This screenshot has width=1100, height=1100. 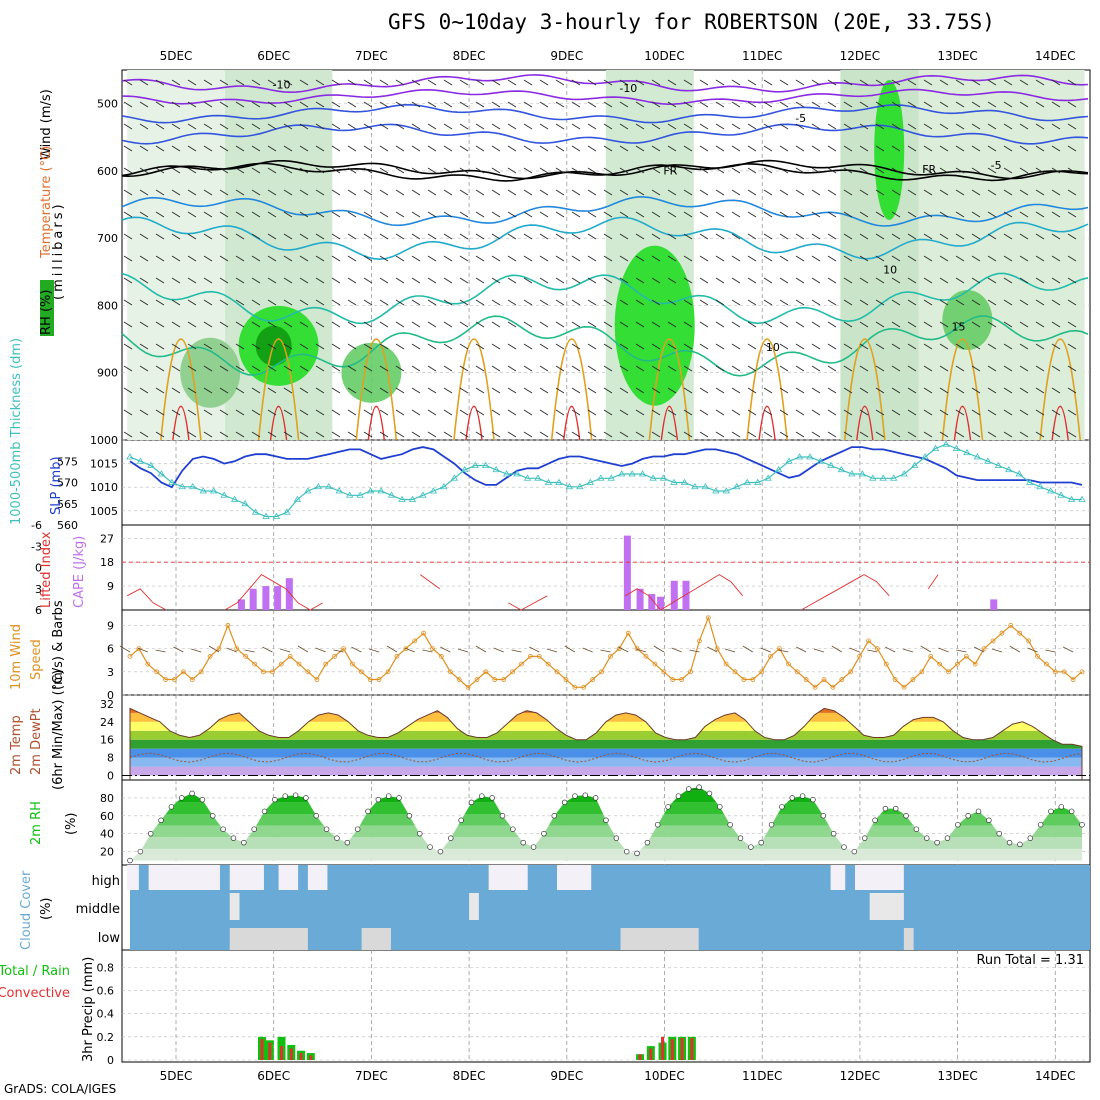 I want to click on date-label-bottom: 14DEC, so click(x=1055, y=1076).